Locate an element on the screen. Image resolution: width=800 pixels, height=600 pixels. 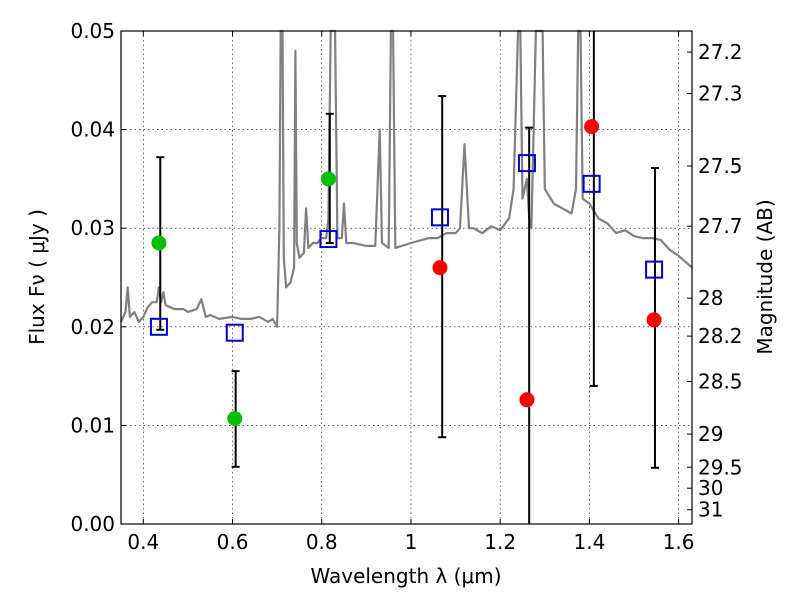
y-axis-label-left: Flux Fν ( μJy ) is located at coordinates (37, 277).